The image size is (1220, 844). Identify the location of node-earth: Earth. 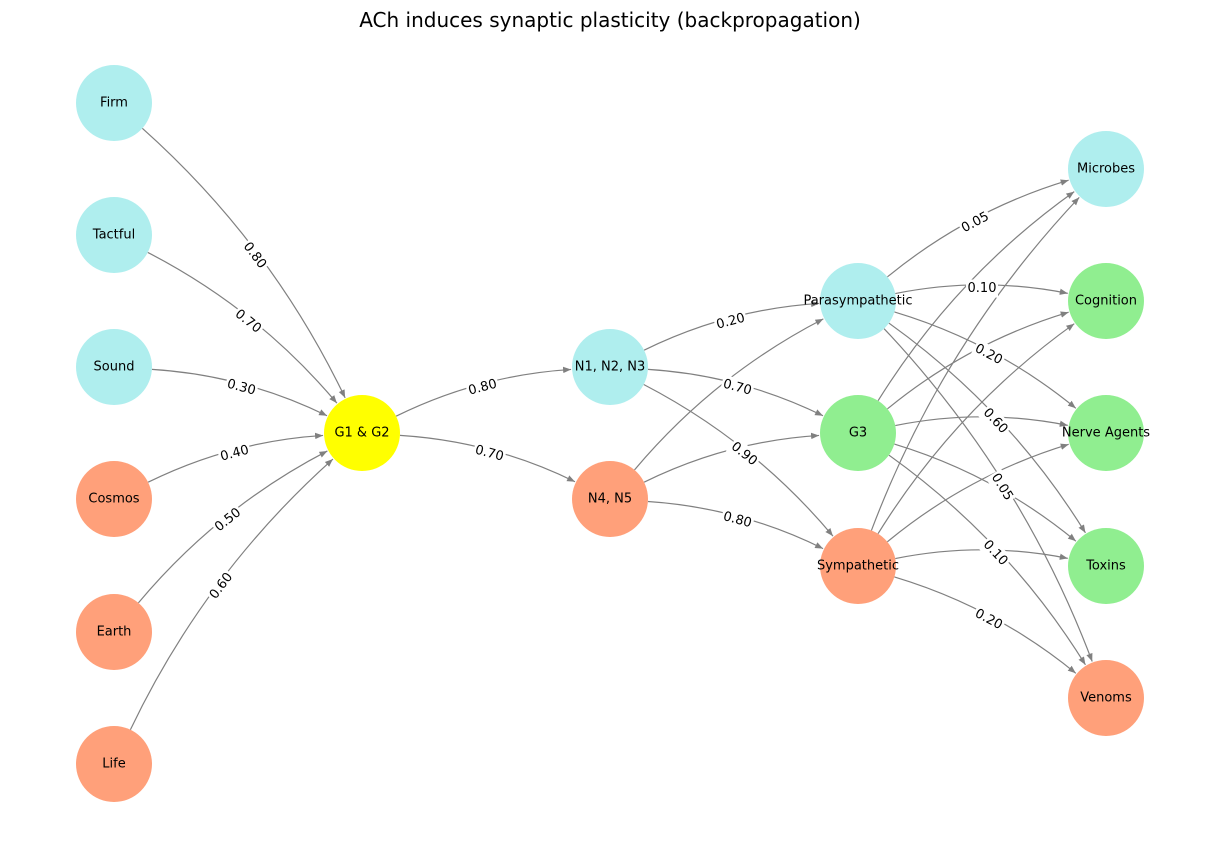
(114, 632).